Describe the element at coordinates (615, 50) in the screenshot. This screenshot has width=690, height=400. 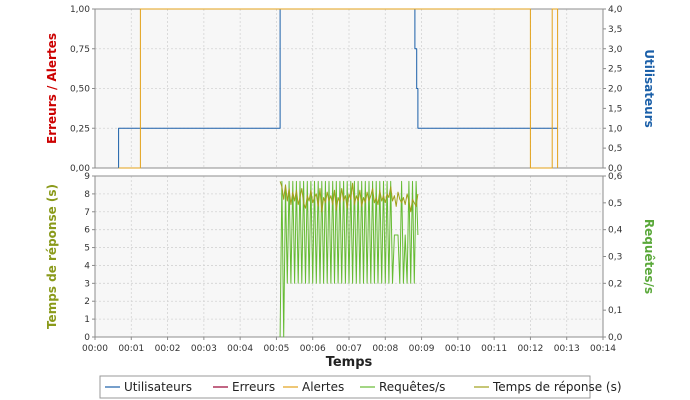
I see `y2-tick-label: 3,0` at that location.